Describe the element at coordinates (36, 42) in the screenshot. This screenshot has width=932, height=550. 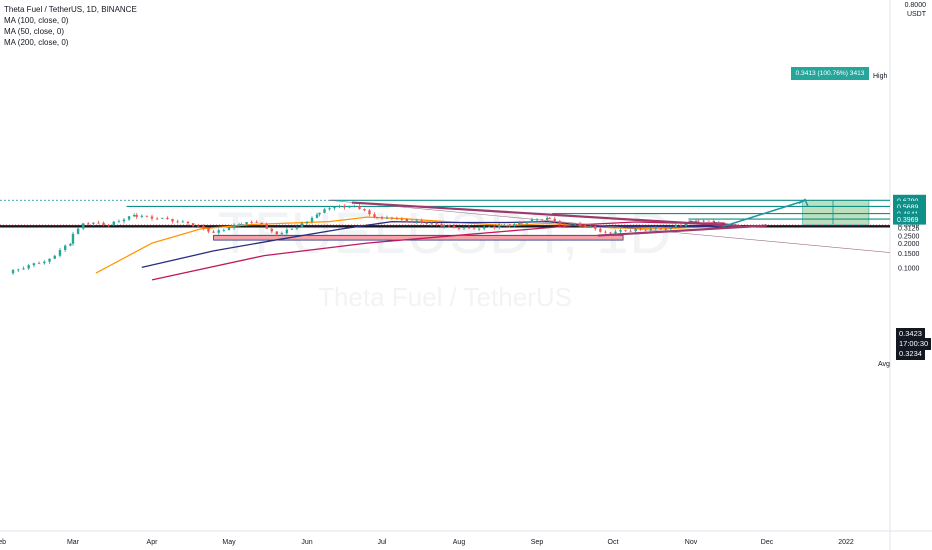
I see `indicator-ma200: MA (200, close, 0)` at that location.